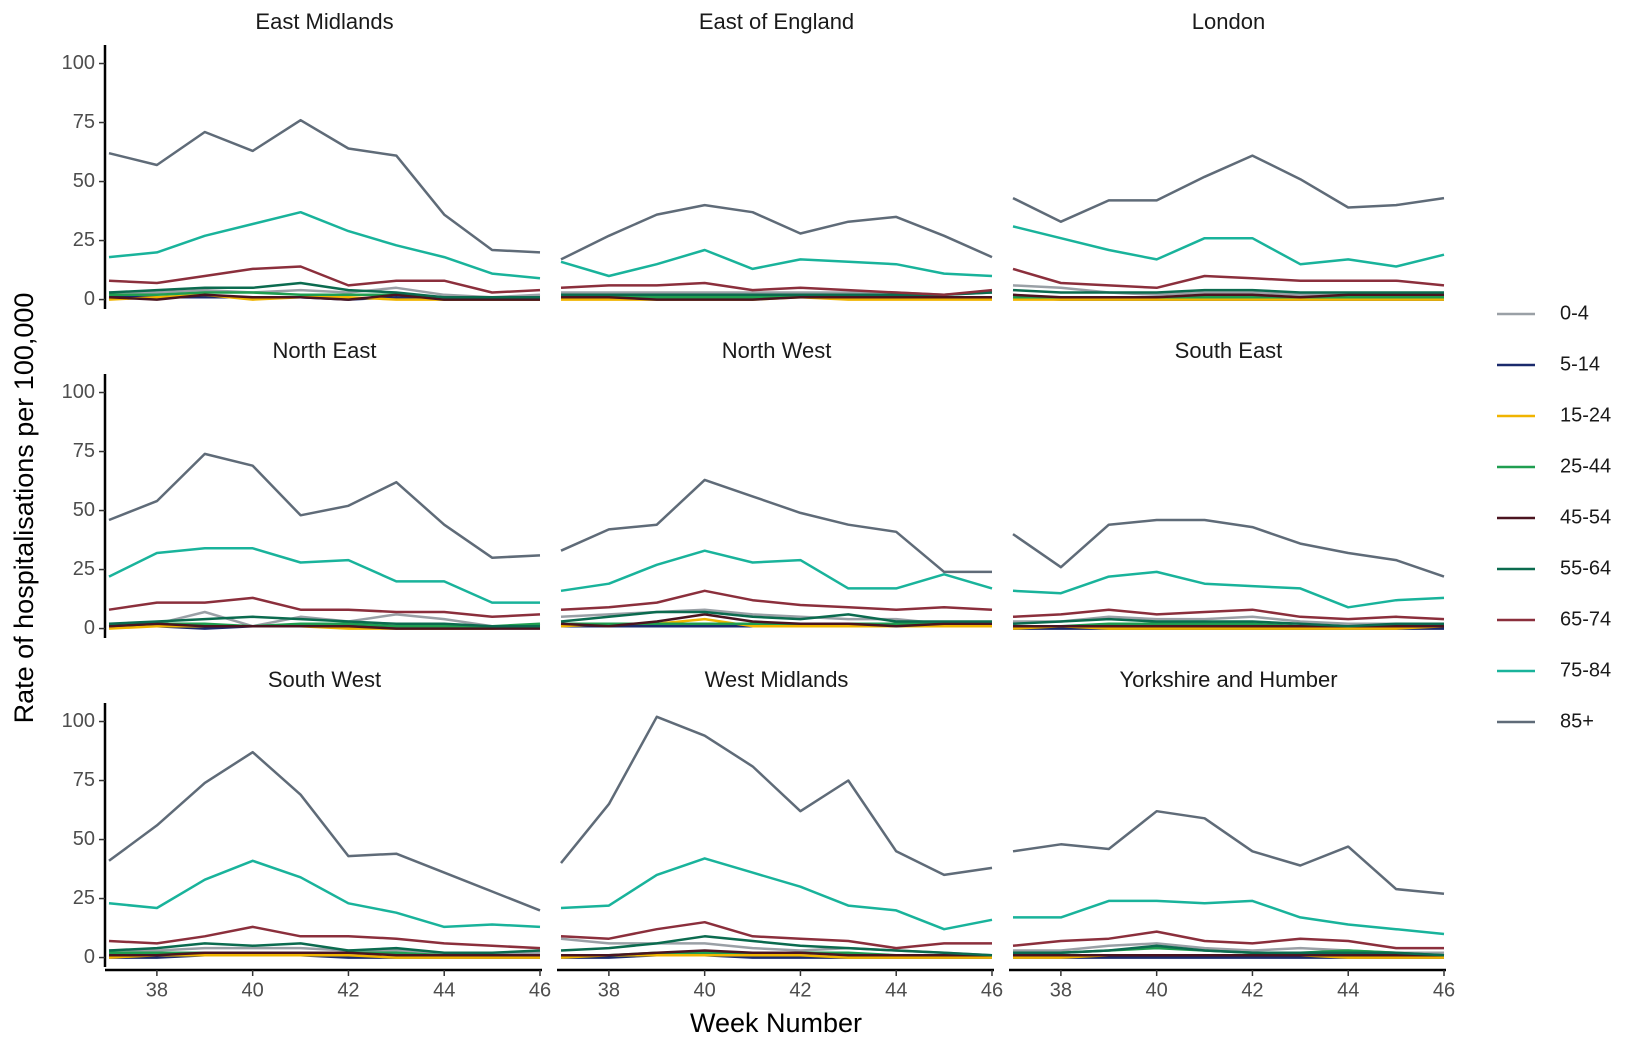 This screenshot has height=1041, width=1629. What do you see at coordinates (1585, 415) in the screenshot?
I see `legend-label: 15-24` at bounding box center [1585, 415].